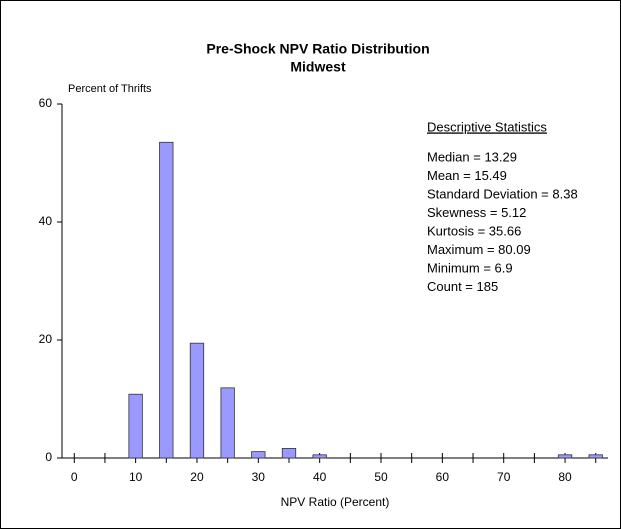 This screenshot has width=621, height=529. I want to click on y-tick-label: 60, so click(46, 103).